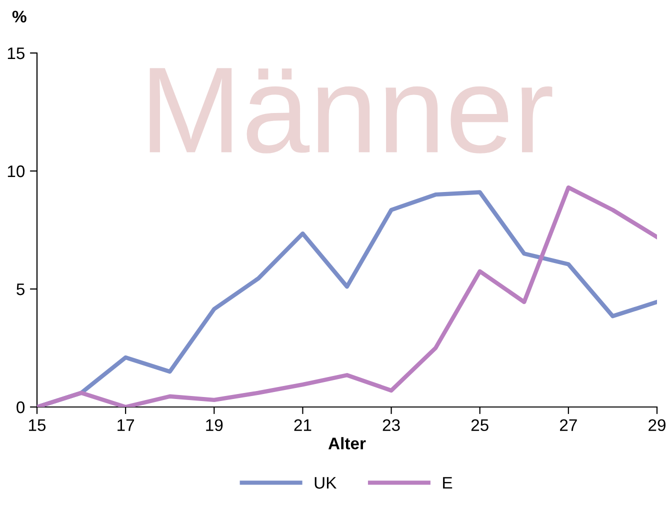 Image resolution: width=668 pixels, height=507 pixels. Describe the element at coordinates (325, 483) in the screenshot. I see `legend-label: UK` at that location.